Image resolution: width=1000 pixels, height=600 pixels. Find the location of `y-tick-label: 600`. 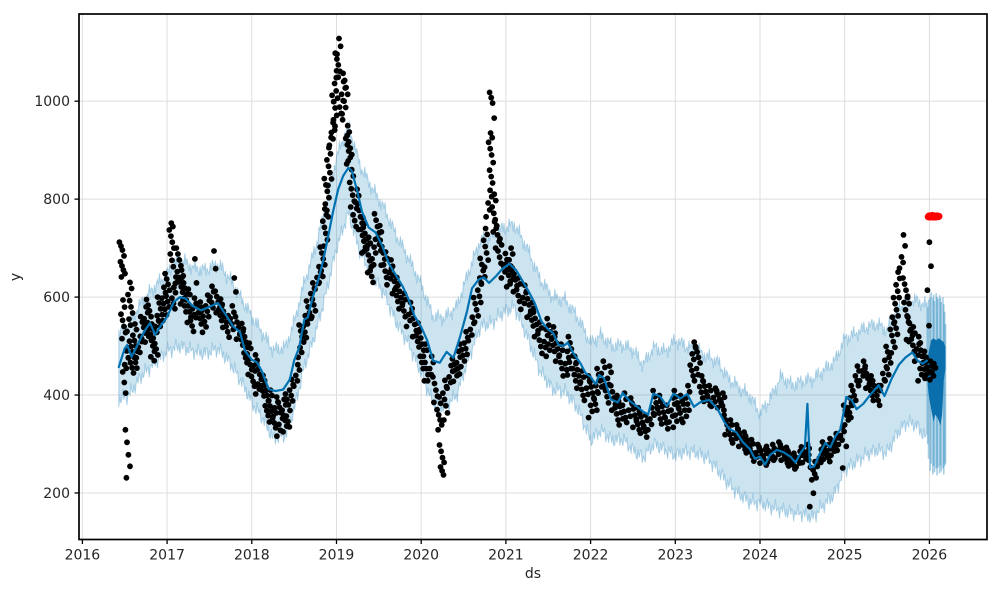

y-tick-label: 600 is located at coordinates (56, 298).